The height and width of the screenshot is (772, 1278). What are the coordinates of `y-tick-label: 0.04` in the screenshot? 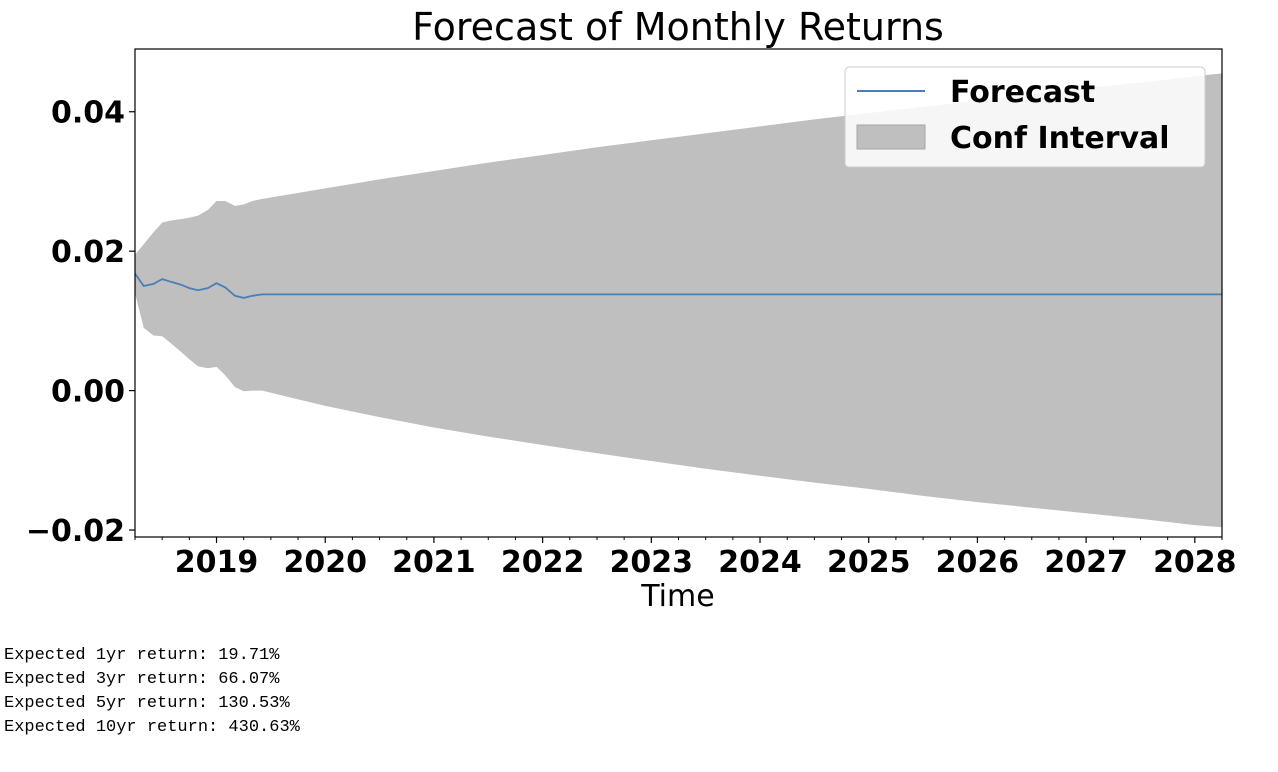 It's located at (88, 113).